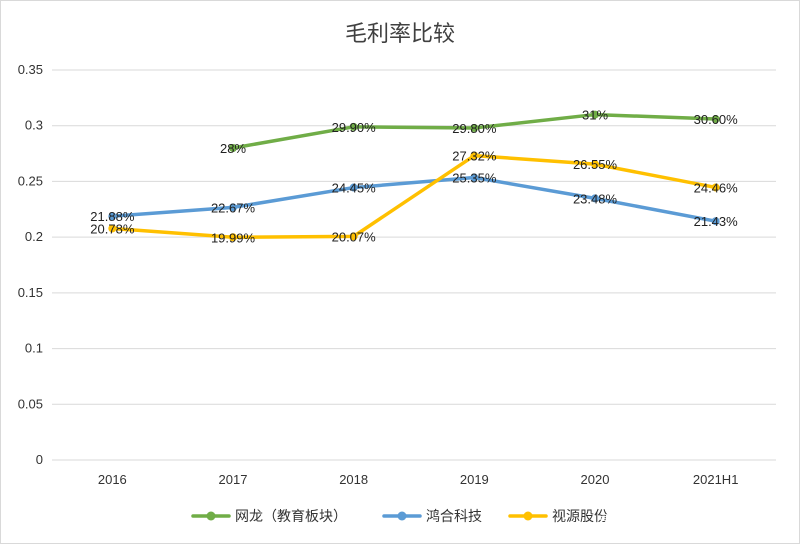 The image size is (800, 544). Describe the element at coordinates (30, 292) in the screenshot. I see `y-tick-label: 0.15` at that location.